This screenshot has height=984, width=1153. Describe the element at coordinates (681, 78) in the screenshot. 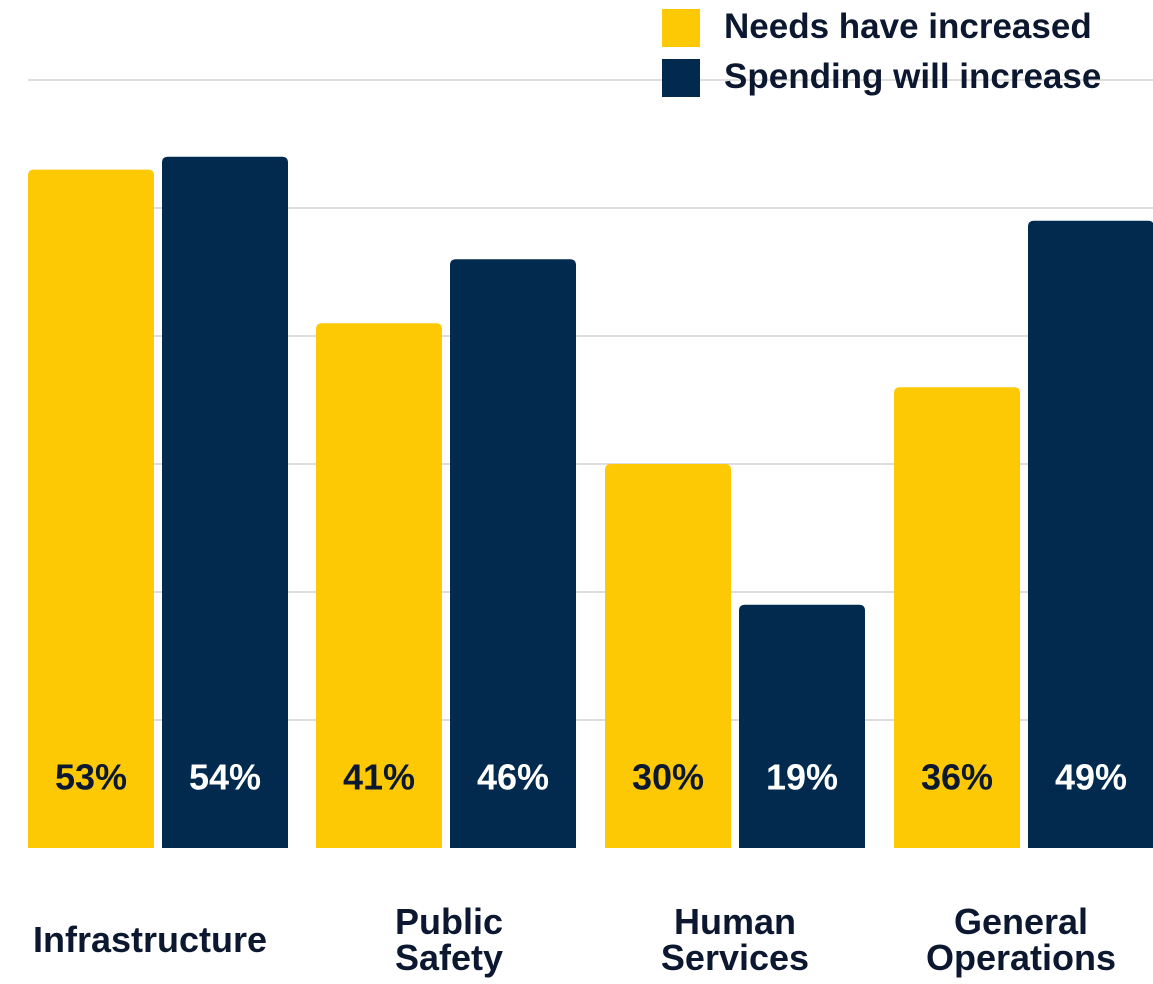

I see `legend-swatch-spending` at that location.